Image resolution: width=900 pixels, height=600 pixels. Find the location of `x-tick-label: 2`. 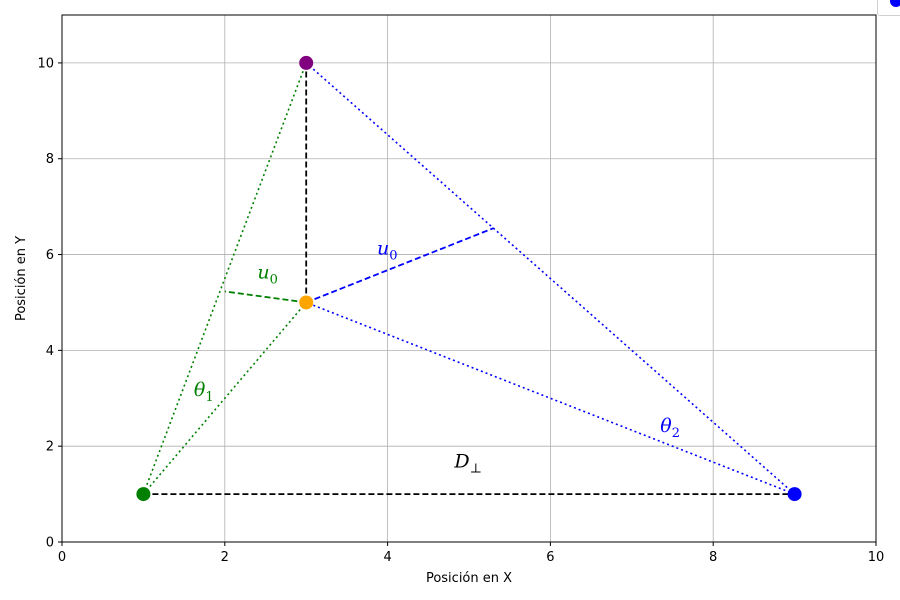

x-tick-label: 2 is located at coordinates (225, 557).